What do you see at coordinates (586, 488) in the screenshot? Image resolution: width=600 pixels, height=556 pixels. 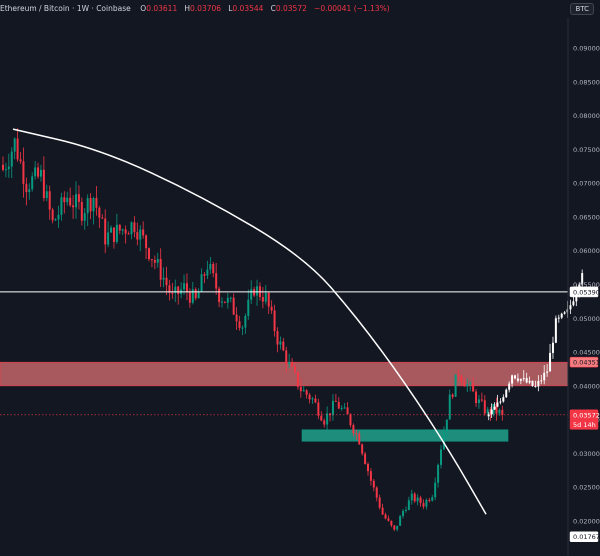 I see `y-tick-label: 0.02500` at bounding box center [586, 488].